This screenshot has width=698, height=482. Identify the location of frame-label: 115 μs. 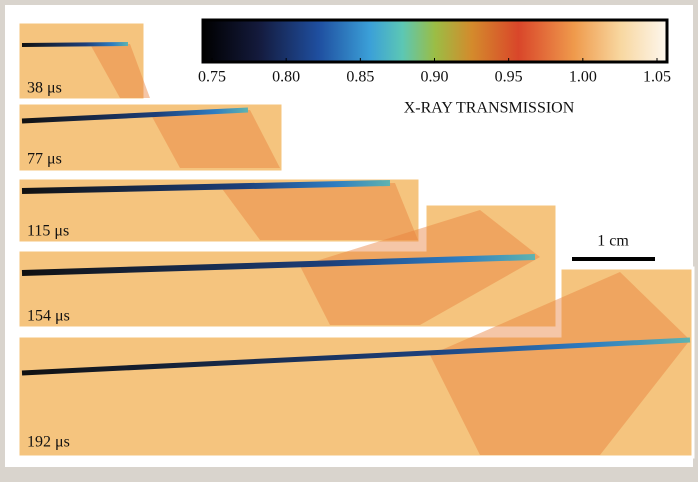
(48, 231).